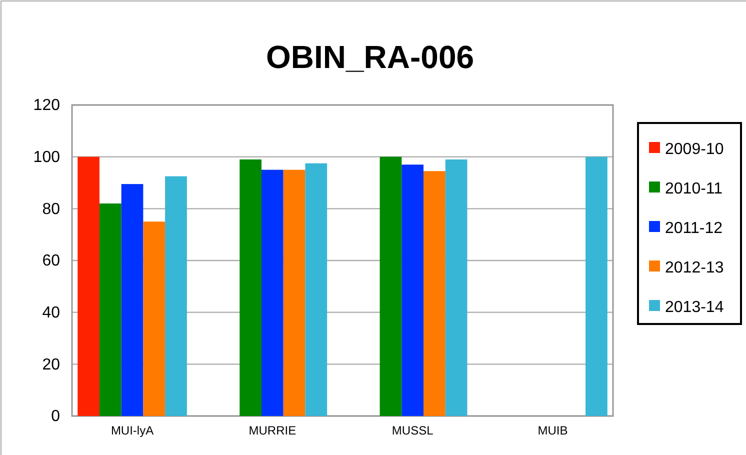 Image resolution: width=746 pixels, height=455 pixels. What do you see at coordinates (272, 431) in the screenshot?
I see `x-tick-label: MURRIE` at bounding box center [272, 431].